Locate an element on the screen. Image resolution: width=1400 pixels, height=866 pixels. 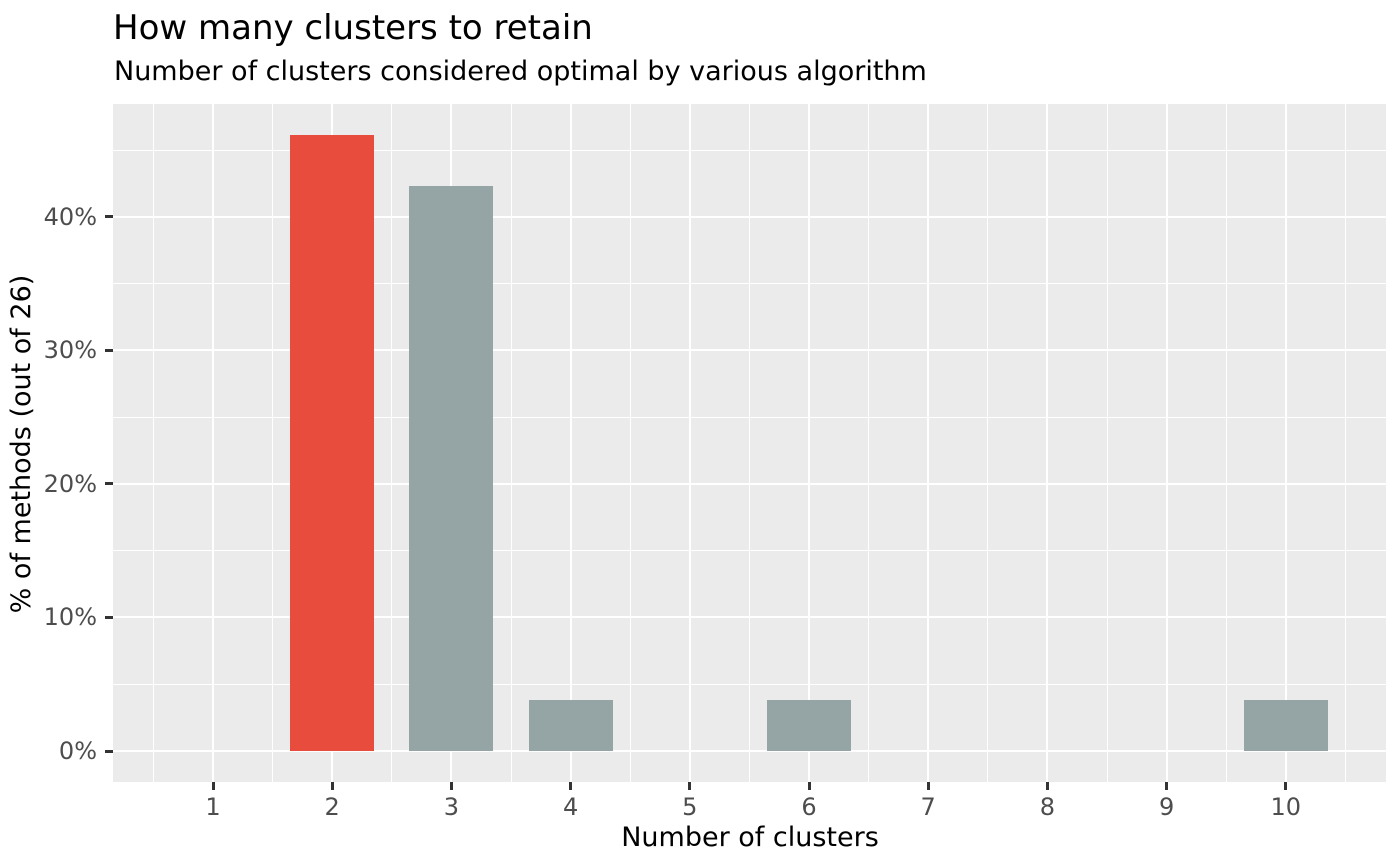
x-tick-label: 3 is located at coordinates (451, 807).